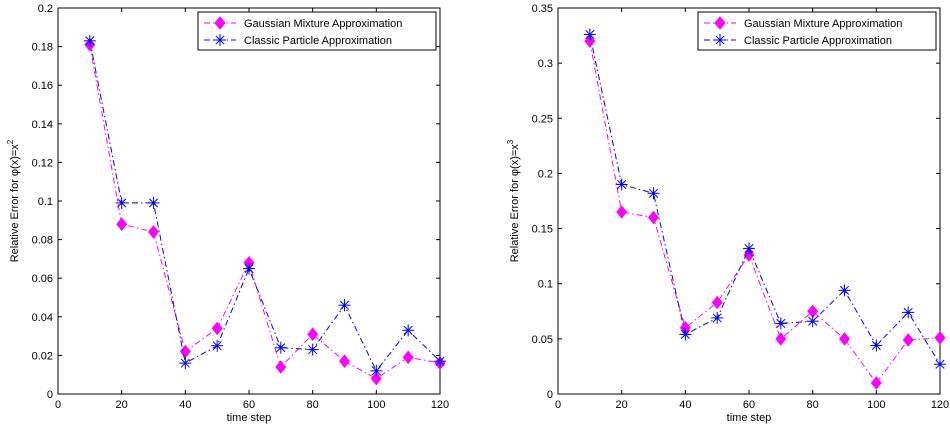 The width and height of the screenshot is (950, 432). What do you see at coordinates (558, 405) in the screenshot?
I see `x-tick-label: 0` at bounding box center [558, 405].